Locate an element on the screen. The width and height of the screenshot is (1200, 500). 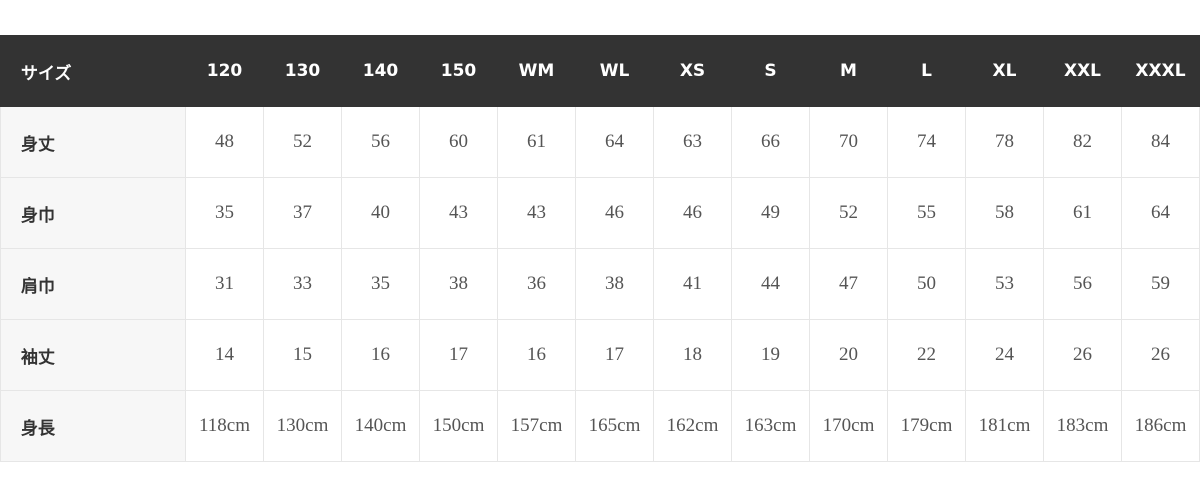
header-row: サイズ 120 130 140 150 WM WL XS S M L XL XXL XXXL is located at coordinates (600, 71).